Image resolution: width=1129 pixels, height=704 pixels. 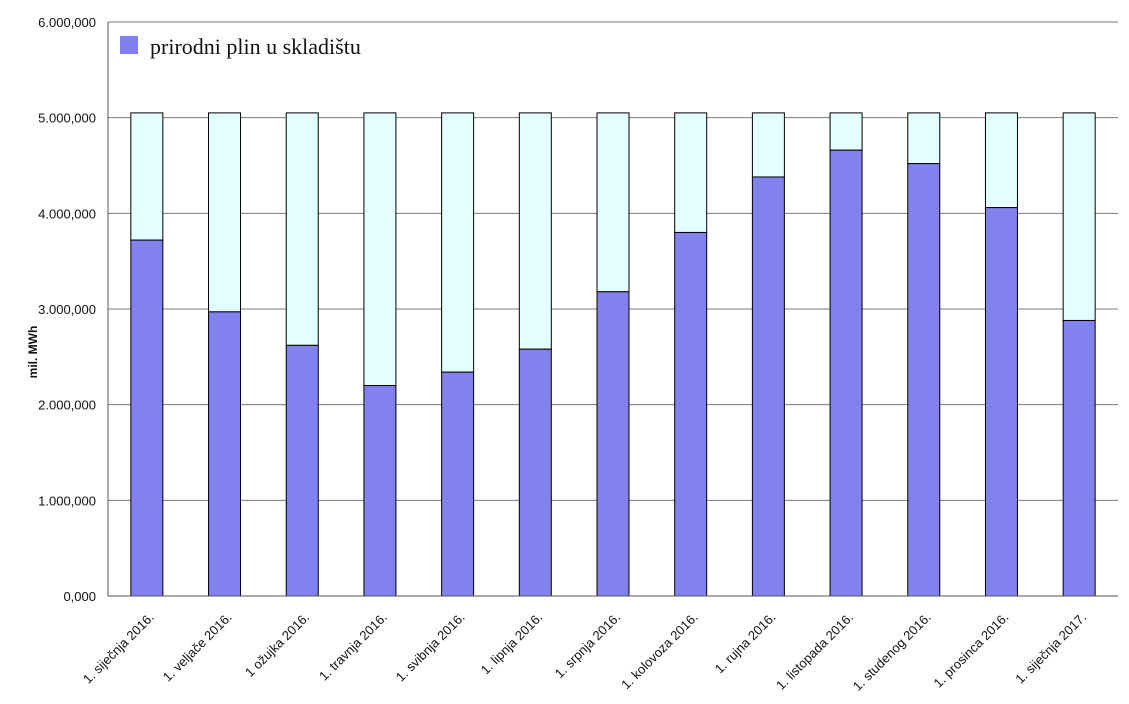 What do you see at coordinates (430, 647) in the screenshot?
I see `x-tick-label: 1. svibnja 2016.` at bounding box center [430, 647].